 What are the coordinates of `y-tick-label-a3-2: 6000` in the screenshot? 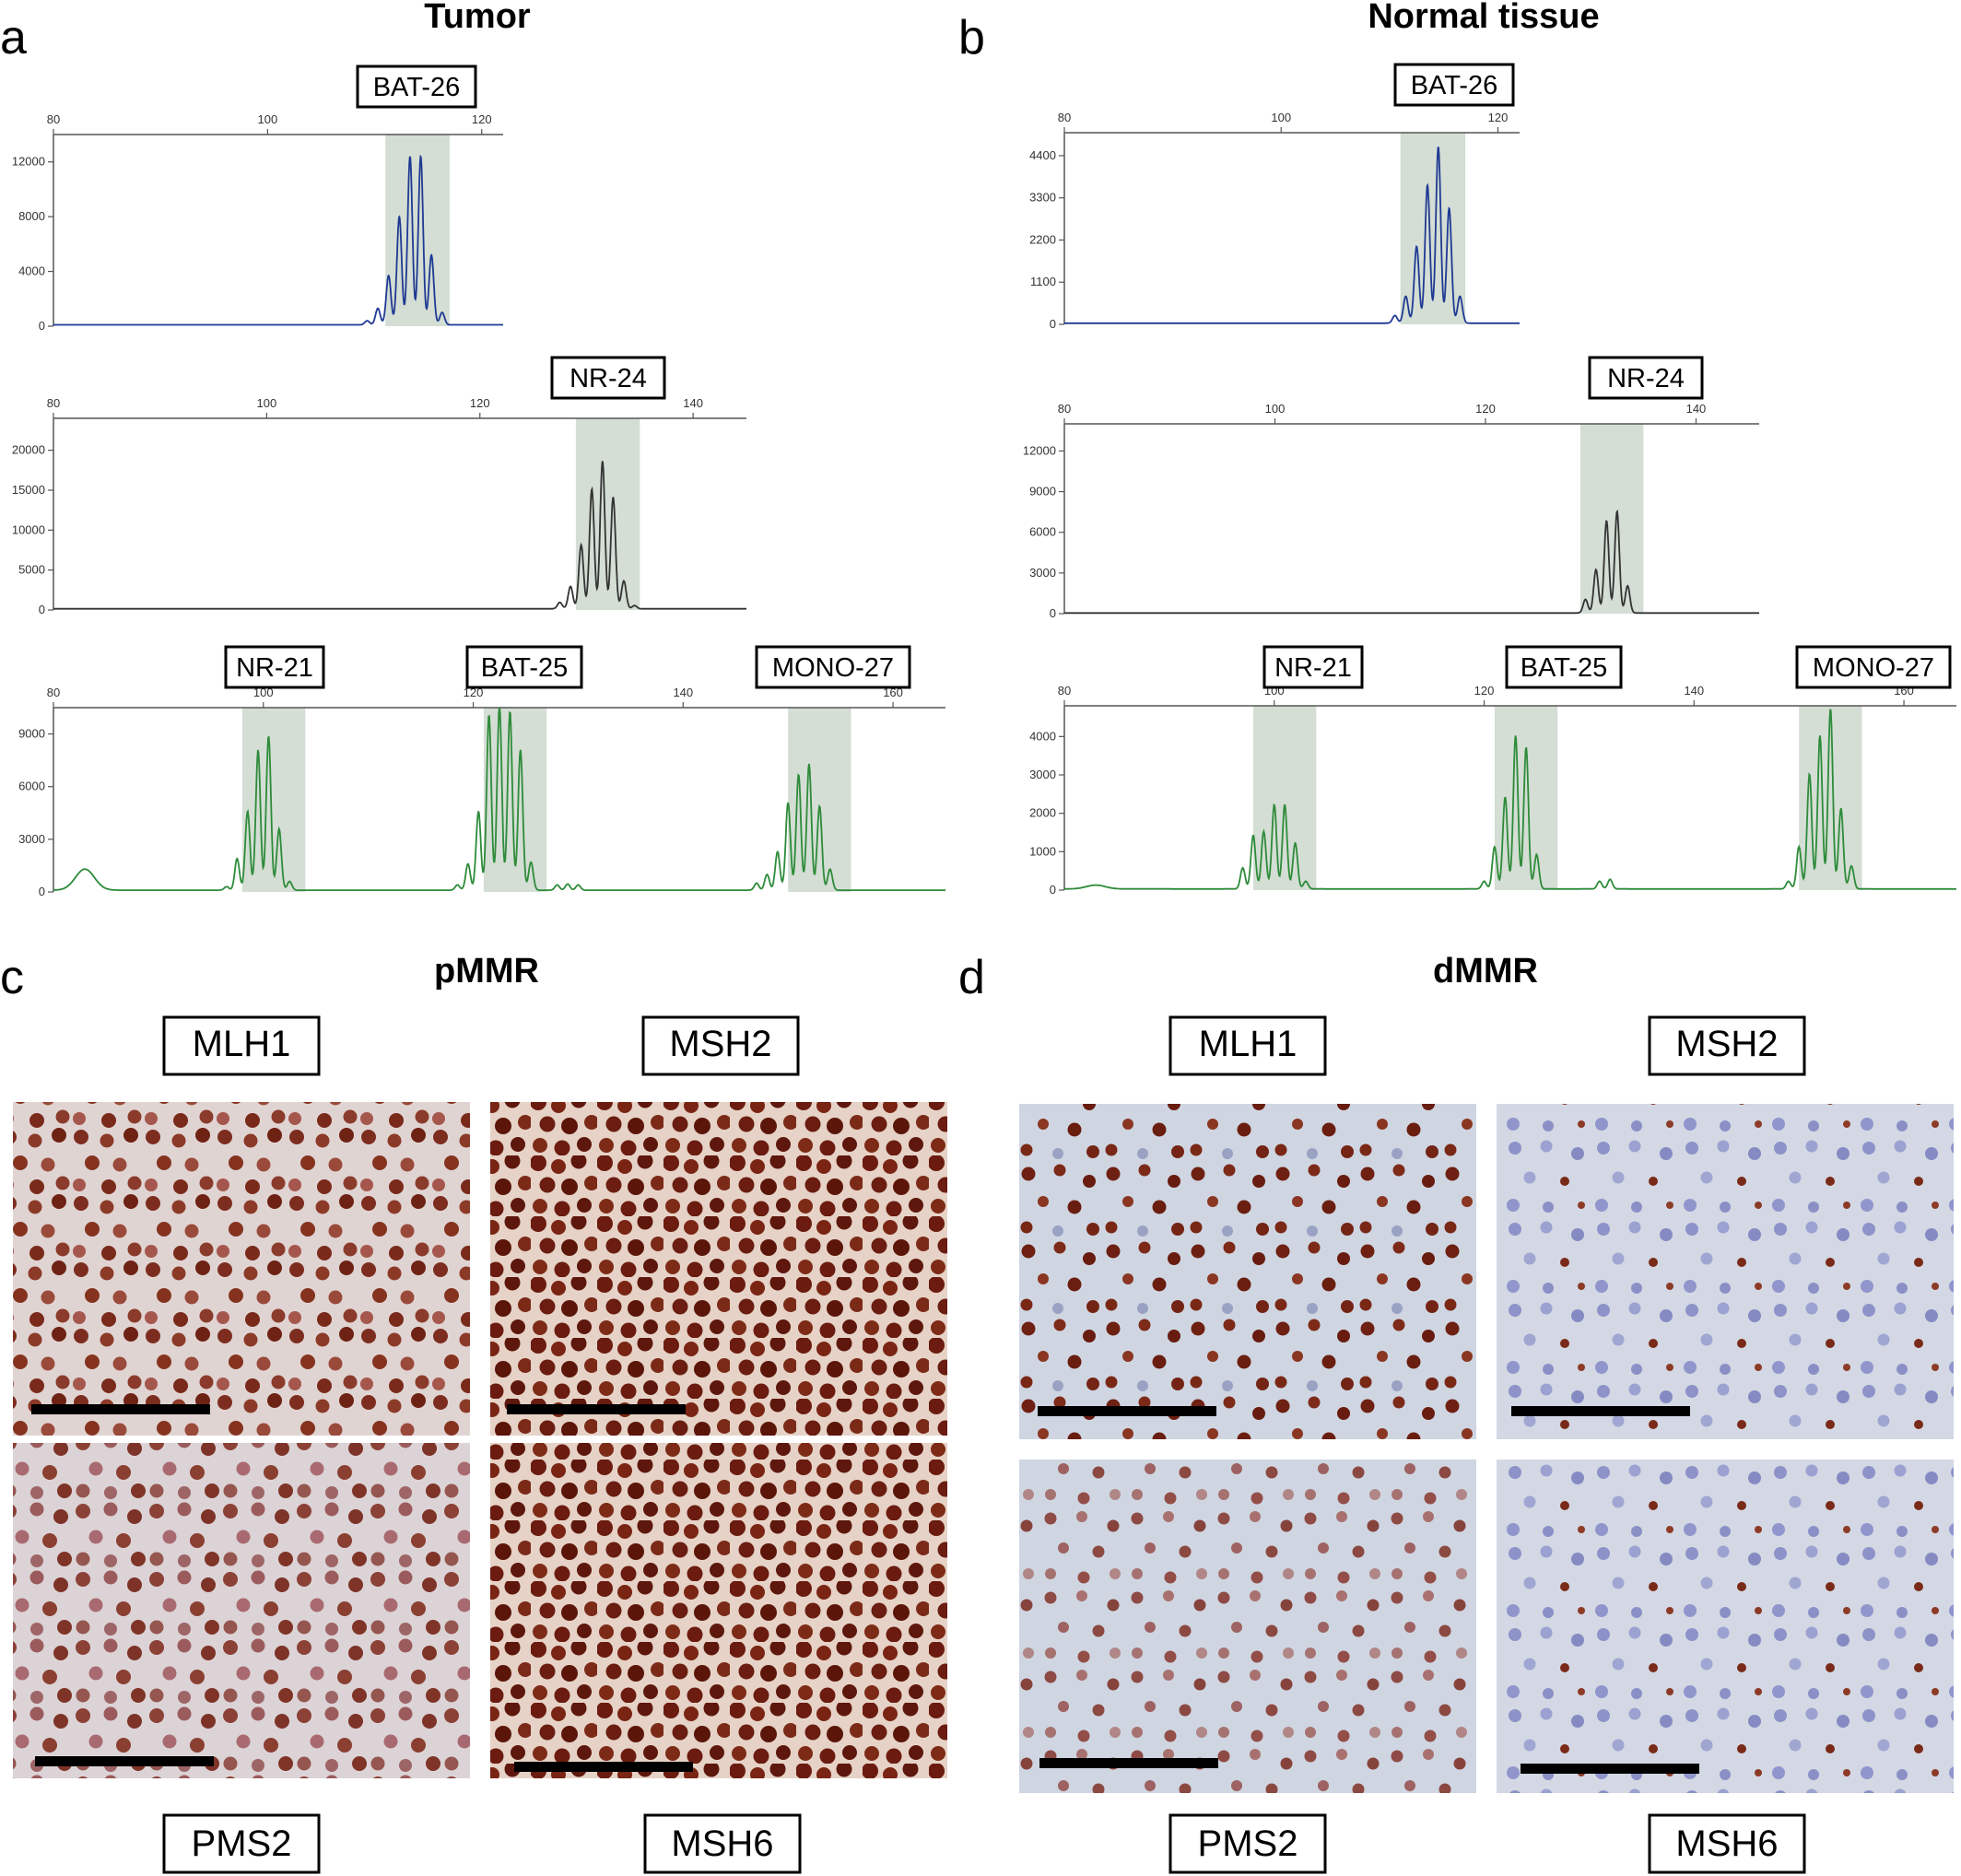 It's located at (32, 786).